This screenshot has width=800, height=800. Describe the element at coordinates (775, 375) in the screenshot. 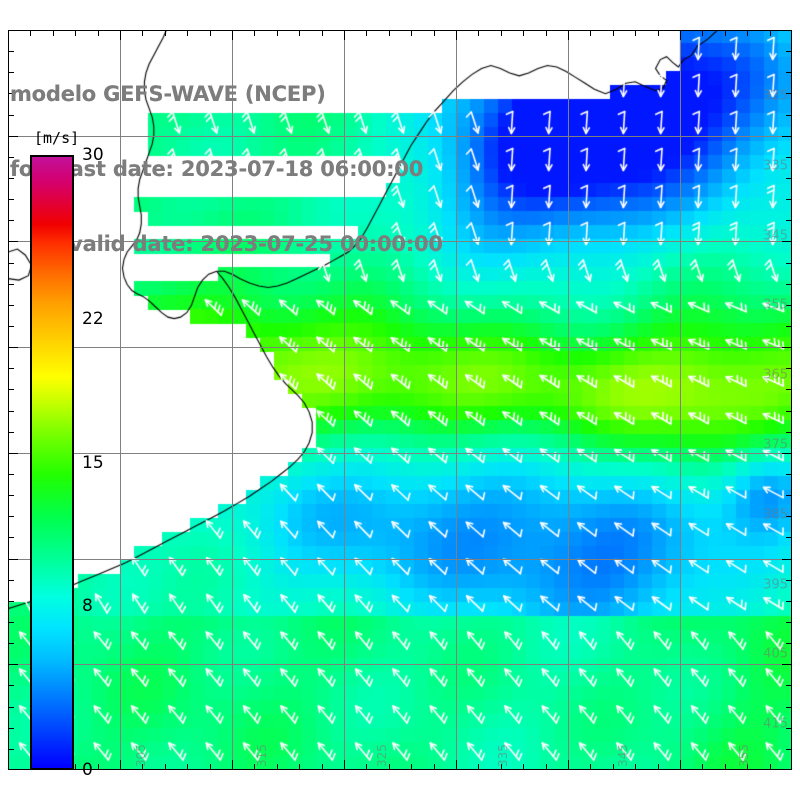

I see `axis-label-right: 365` at that location.